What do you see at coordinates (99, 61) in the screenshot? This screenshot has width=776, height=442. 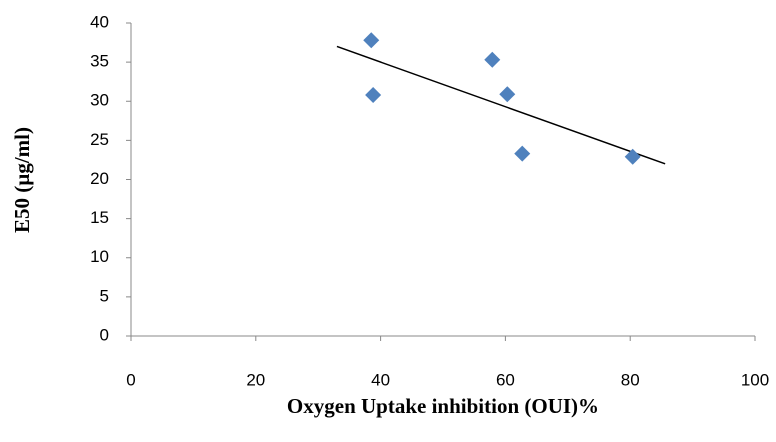 I see `y-tick-label: 35` at bounding box center [99, 61].